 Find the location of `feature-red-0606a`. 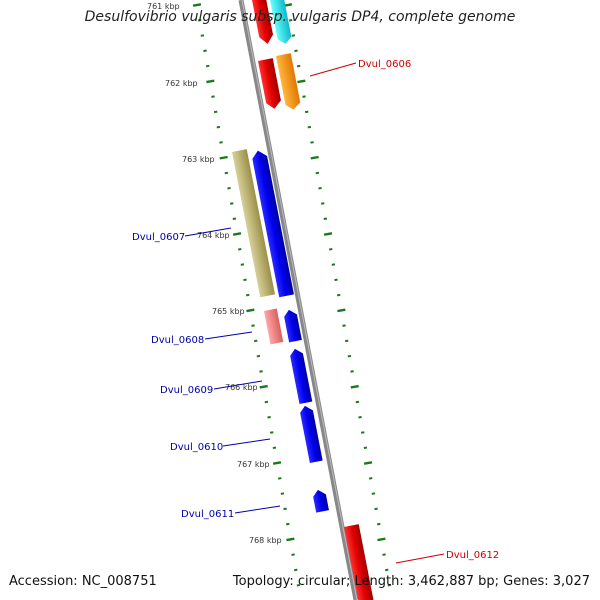

feature-red-0606a is located at coordinates (270, 84).